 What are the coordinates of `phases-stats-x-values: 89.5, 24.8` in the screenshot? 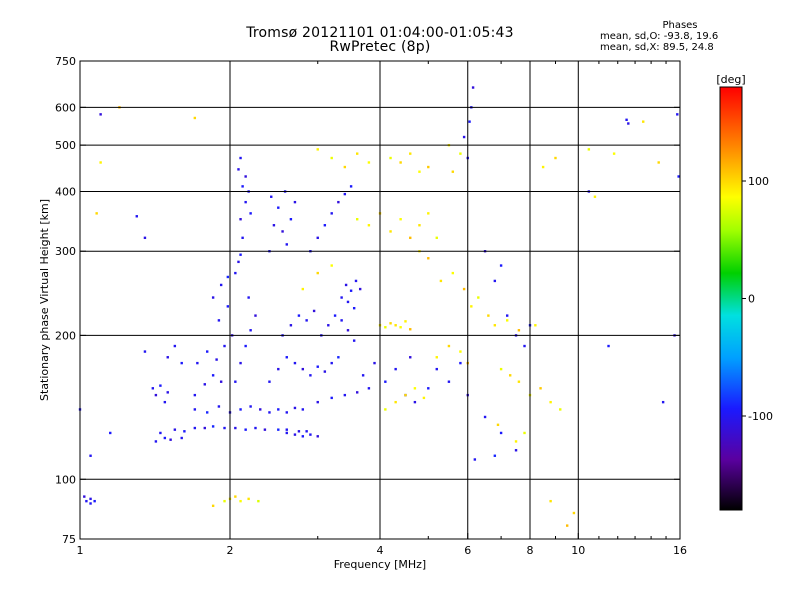 It's located at (688, 47).